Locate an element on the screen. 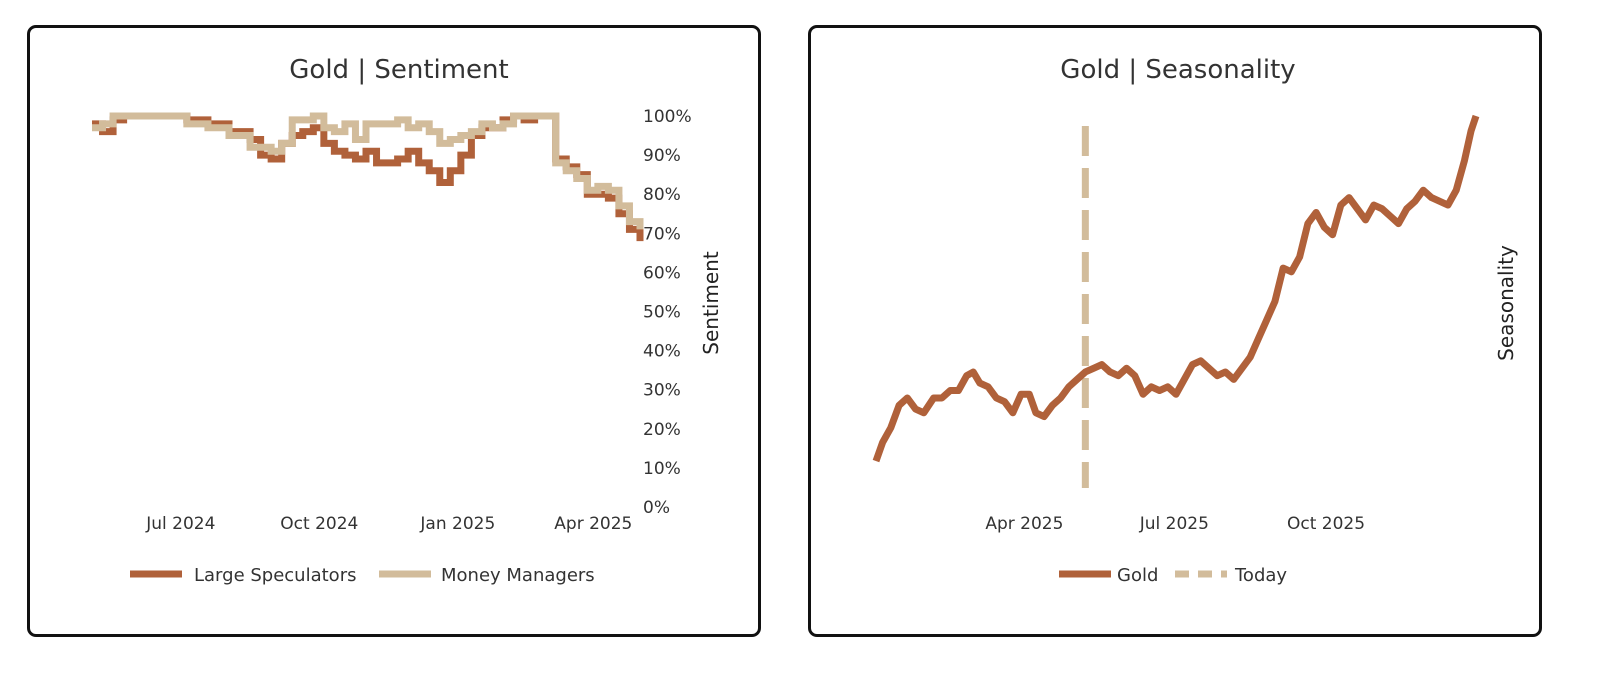  x-tick-label: Jul 2025 is located at coordinates (1174, 524).